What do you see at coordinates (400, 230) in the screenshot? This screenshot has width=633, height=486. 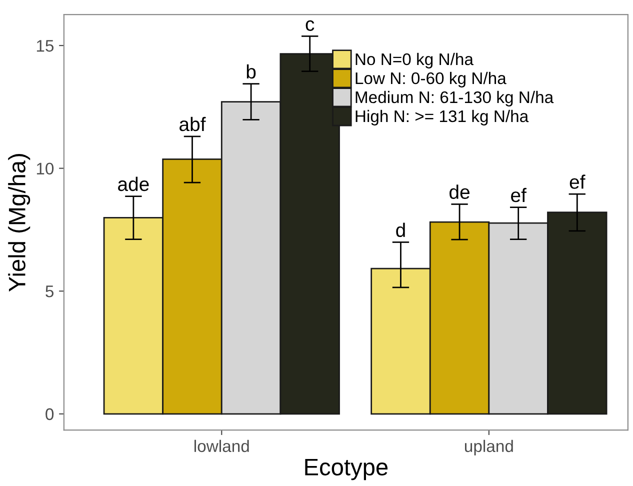 I see `data-label: d` at bounding box center [400, 230].